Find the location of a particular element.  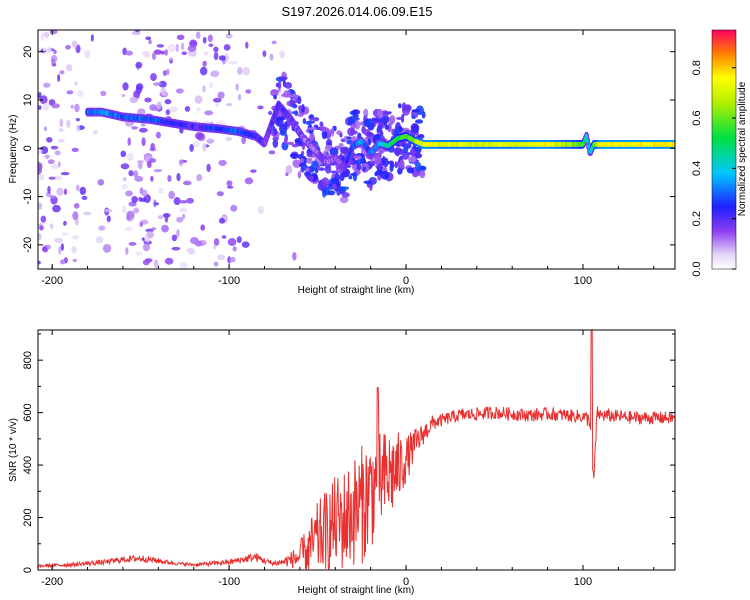

colorbar-tick-label: 0.4 is located at coordinates (697, 168).